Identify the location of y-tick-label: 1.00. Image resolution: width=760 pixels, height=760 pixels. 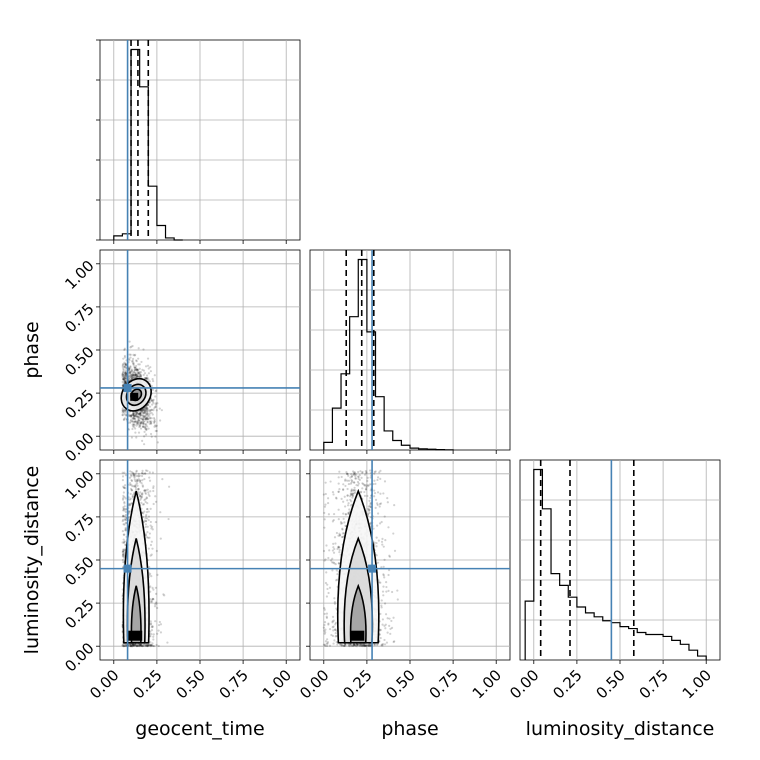
(79, 485).